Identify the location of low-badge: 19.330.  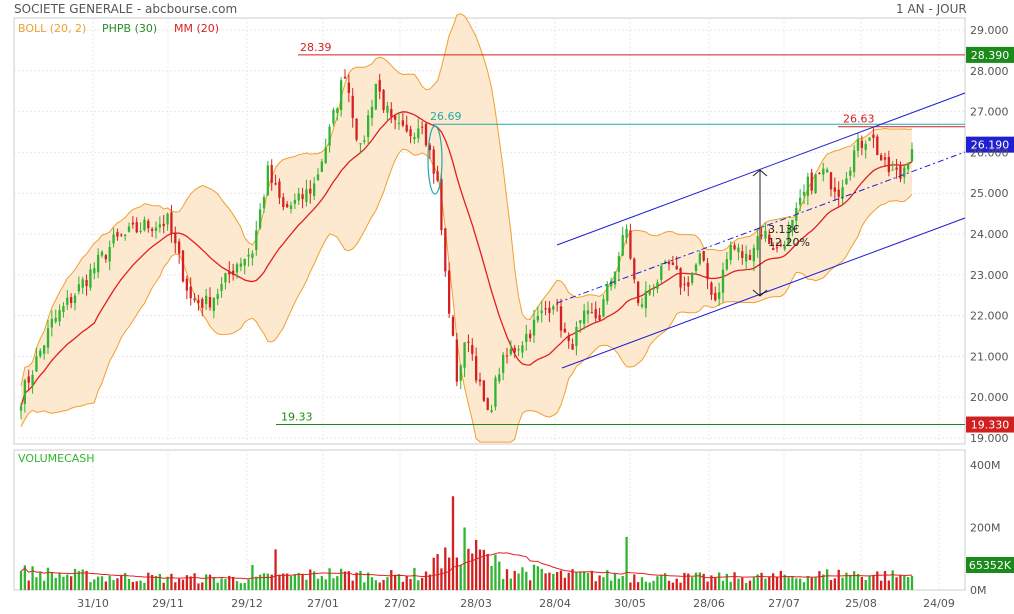
(990, 425).